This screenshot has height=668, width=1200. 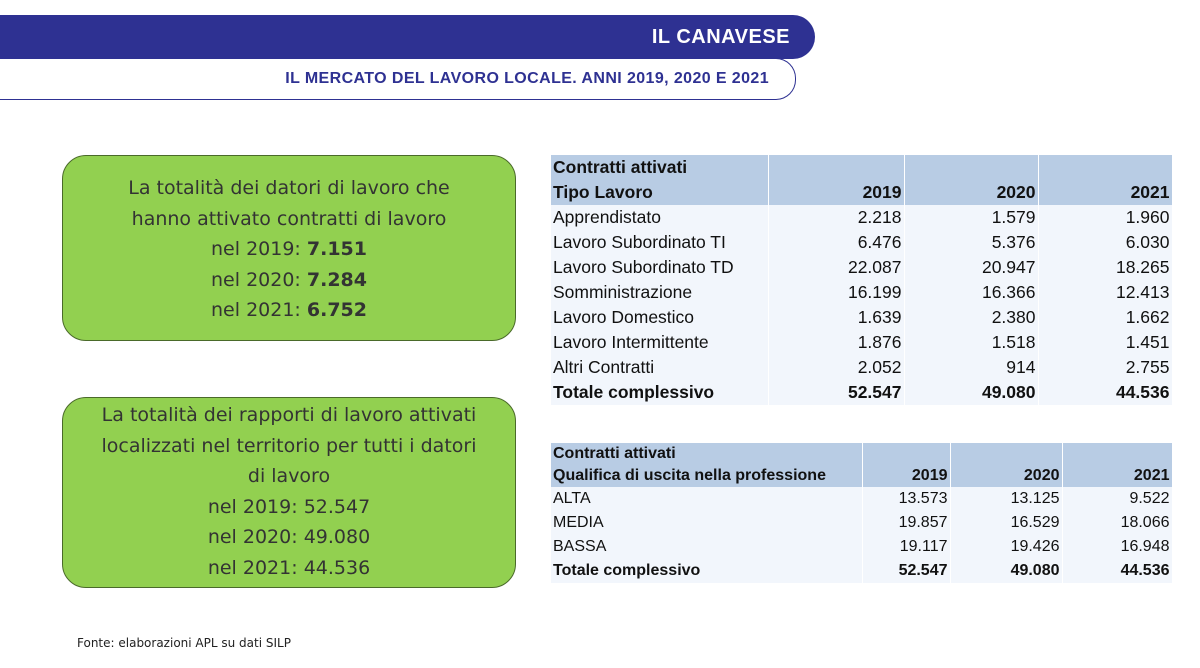 What do you see at coordinates (337, 506) in the screenshot?
I see `item-value: 52.547` at bounding box center [337, 506].